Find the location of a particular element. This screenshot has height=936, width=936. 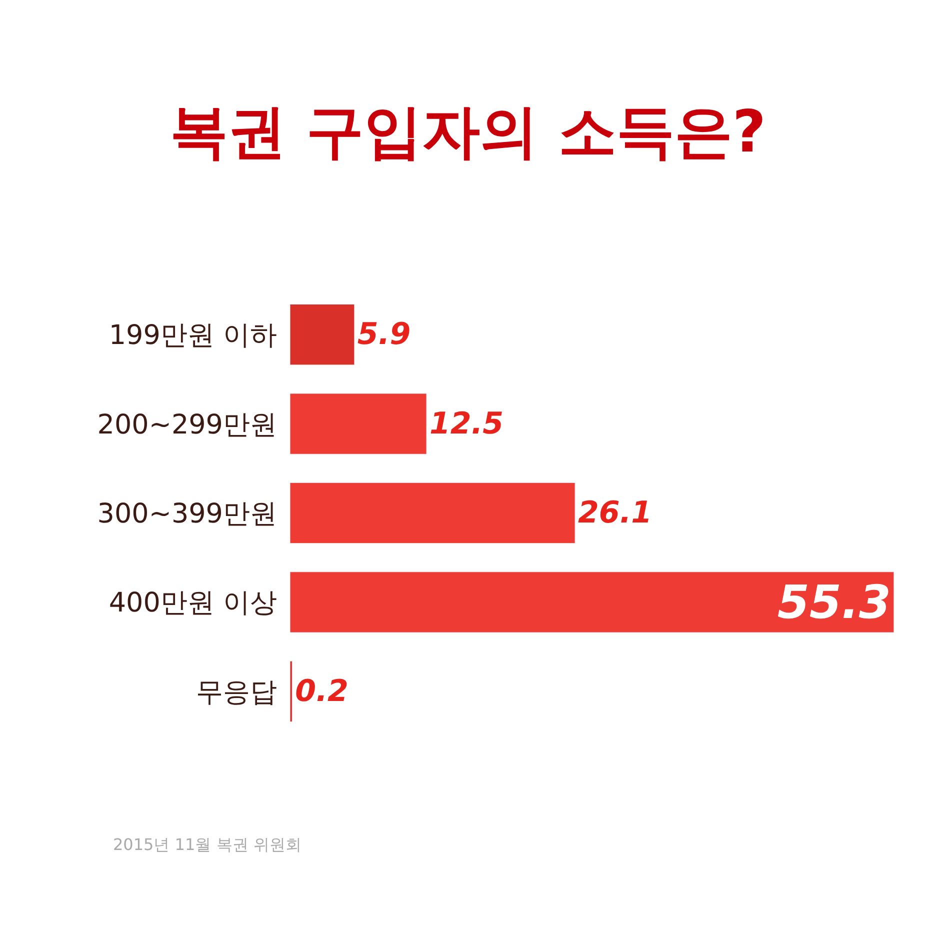

y-tick-label: 200~299만원 is located at coordinates (187, 424).